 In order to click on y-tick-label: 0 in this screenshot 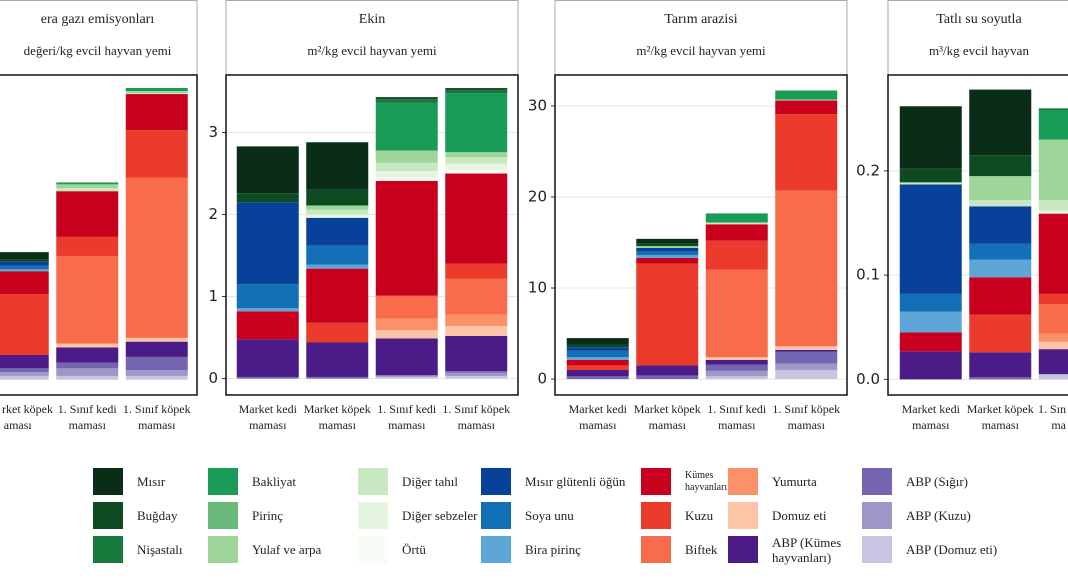, I will do `click(542, 379)`.